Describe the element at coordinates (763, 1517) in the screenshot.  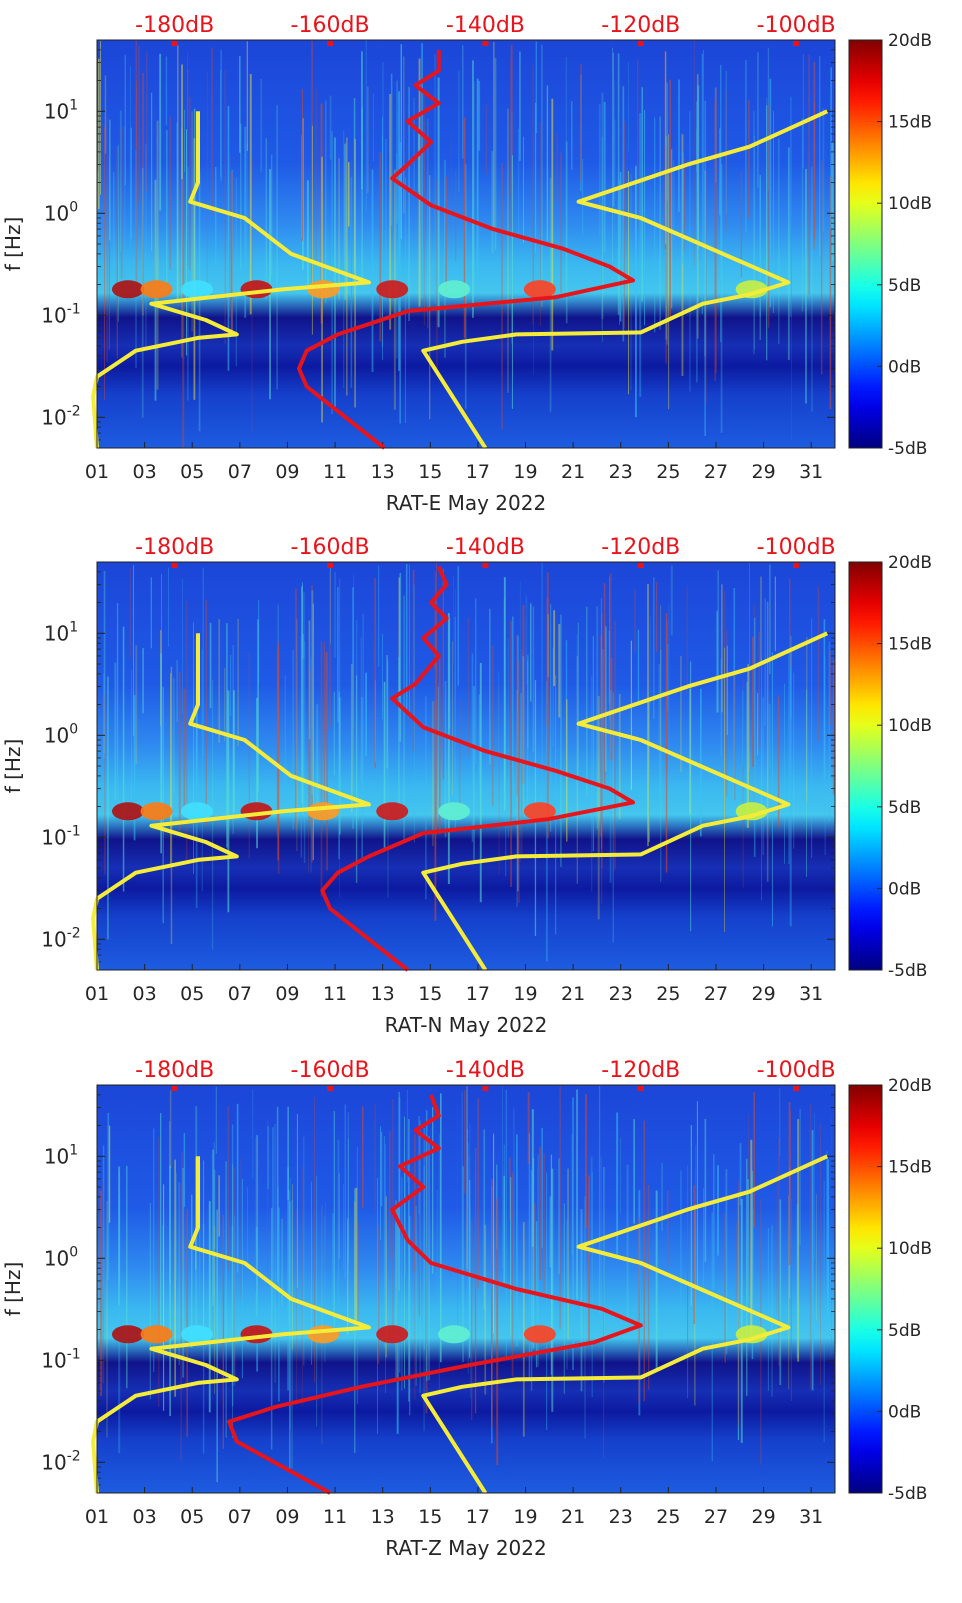
I see `x-tick-label: 29` at that location.